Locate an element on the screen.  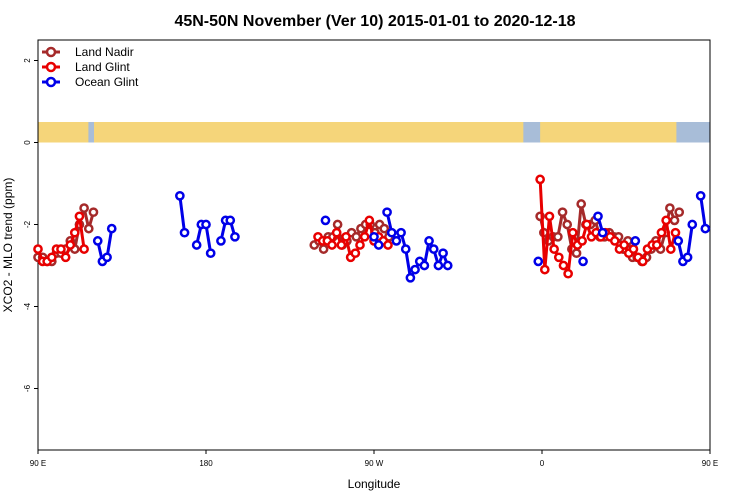
y-tick-label: 0 is located at coordinates (27, 142).